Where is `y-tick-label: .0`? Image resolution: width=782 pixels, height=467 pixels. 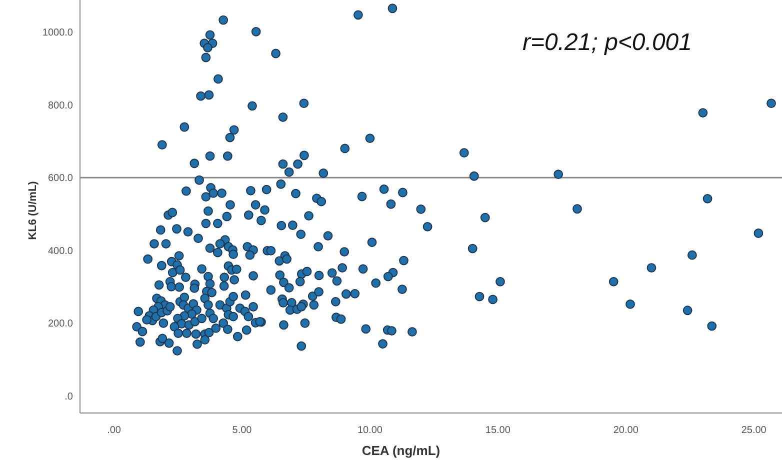
y-tick-label: .0 is located at coordinates (69, 396).